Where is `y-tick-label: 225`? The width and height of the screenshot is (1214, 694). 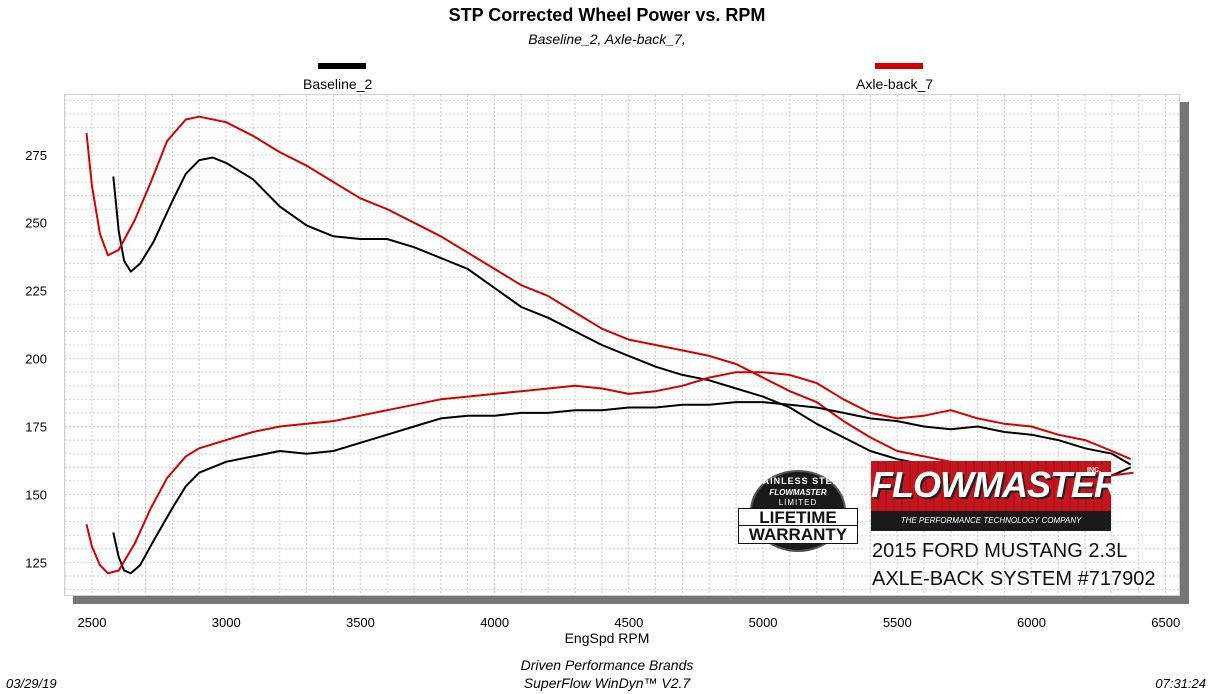 y-tick-label: 225 is located at coordinates (36, 291).